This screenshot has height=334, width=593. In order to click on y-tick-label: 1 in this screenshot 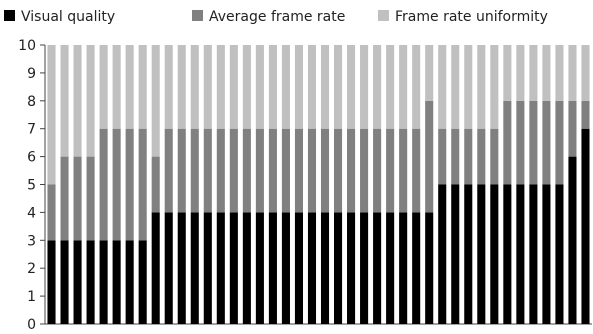, I will do `click(31, 297)`.